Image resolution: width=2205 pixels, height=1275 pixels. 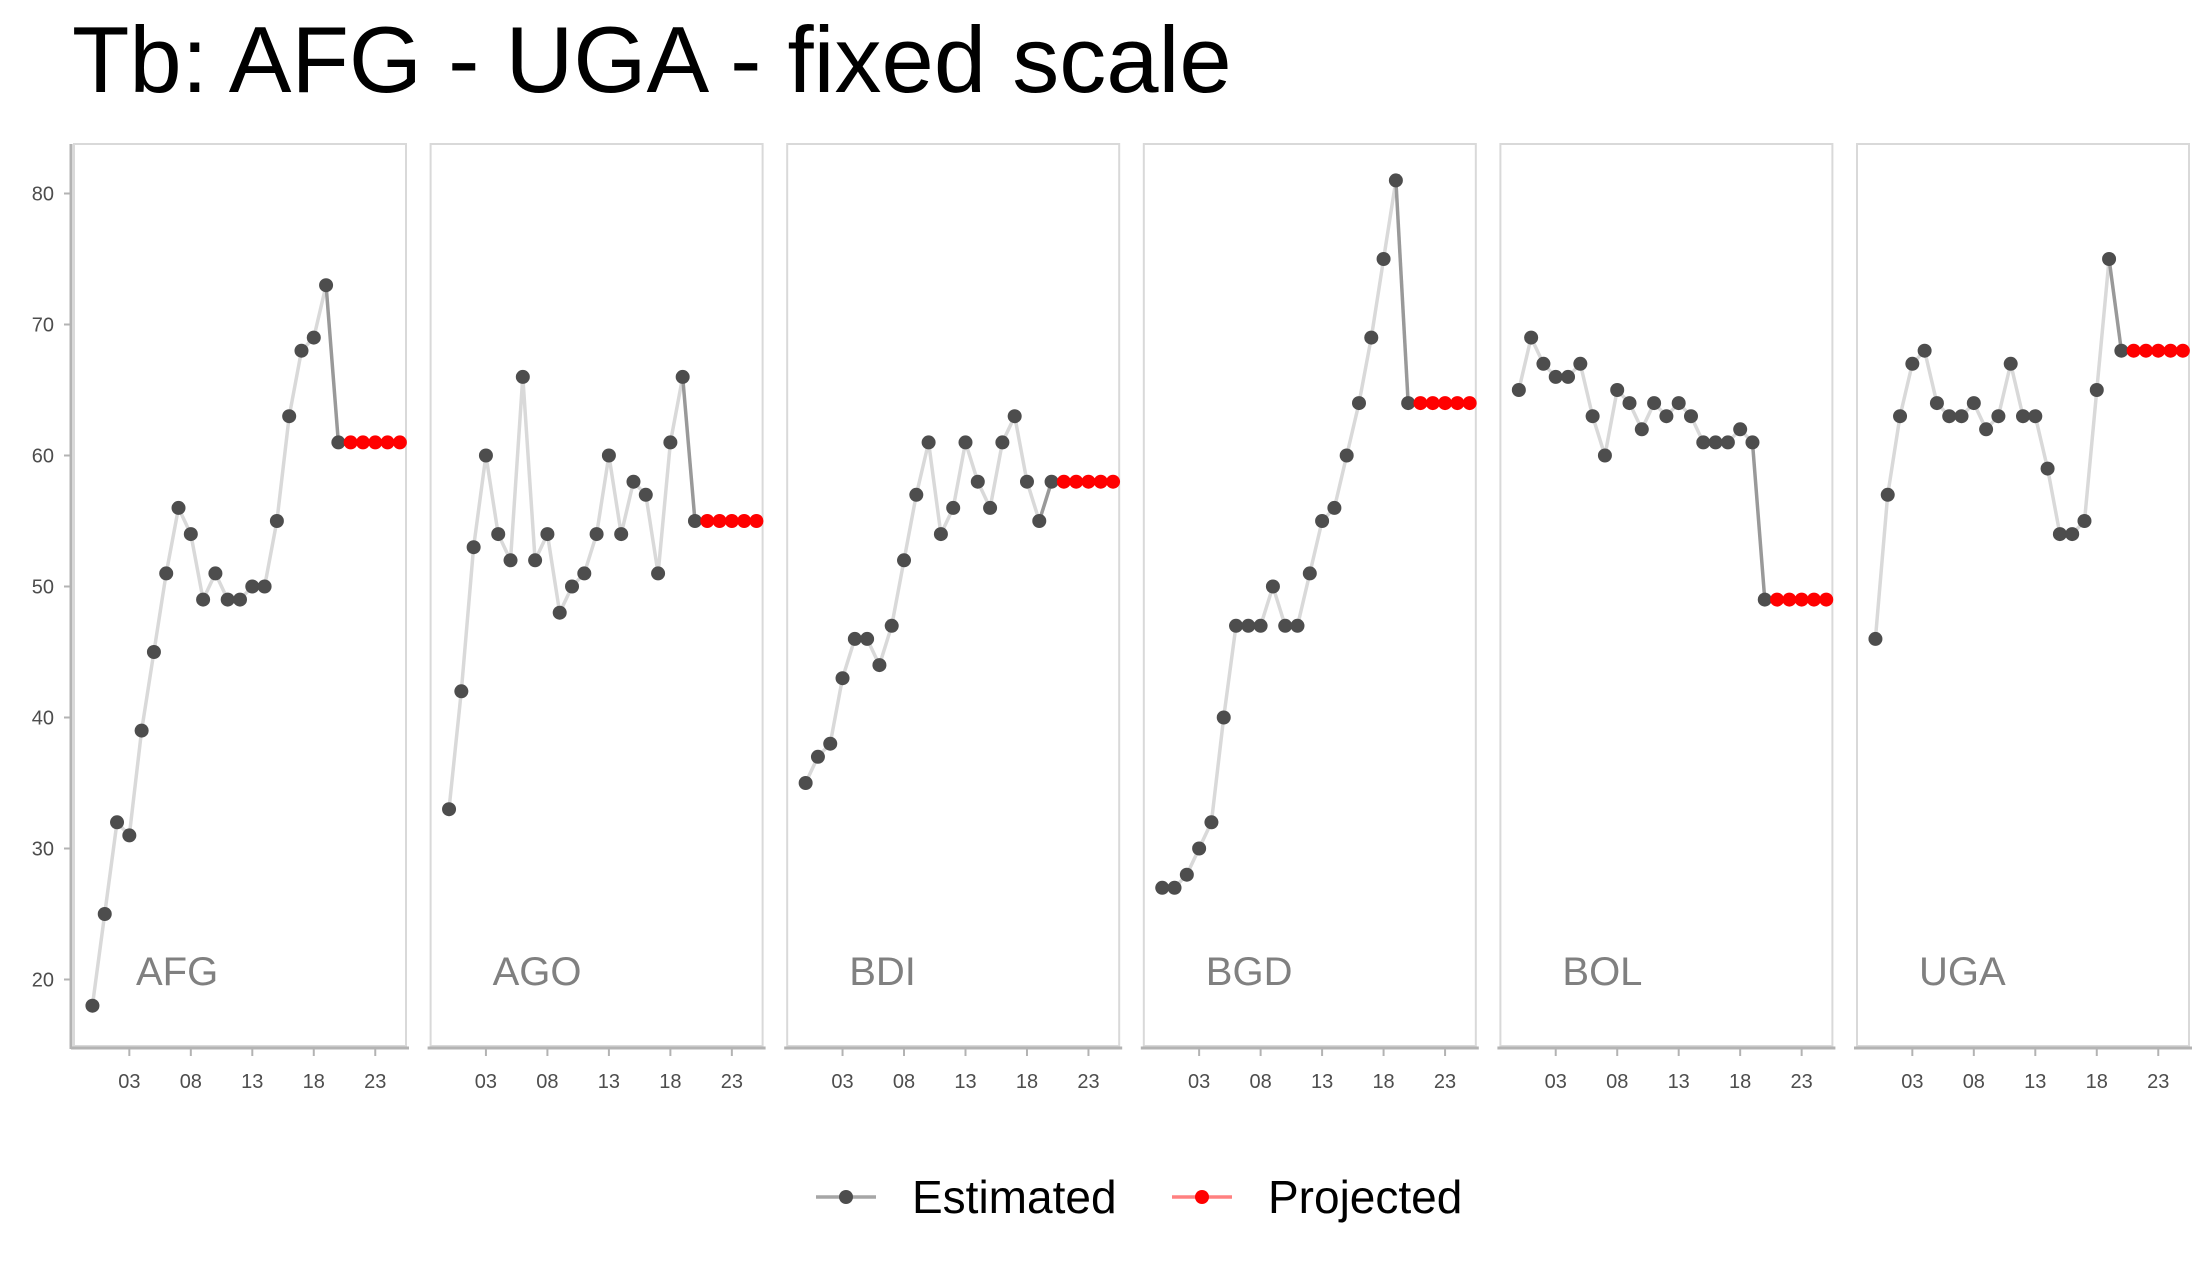 What do you see at coordinates (1139, 1197) in the screenshot?
I see `legend: Estimated Projected` at bounding box center [1139, 1197].